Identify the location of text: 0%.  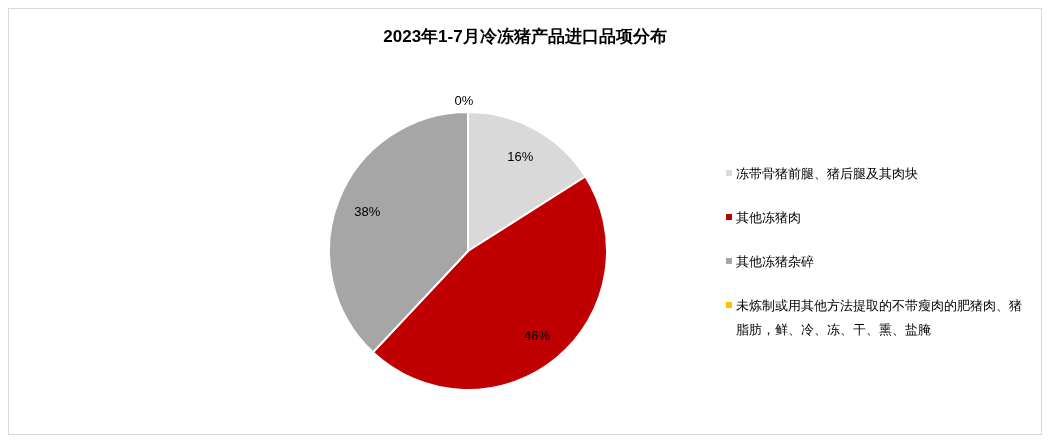
(464, 100).